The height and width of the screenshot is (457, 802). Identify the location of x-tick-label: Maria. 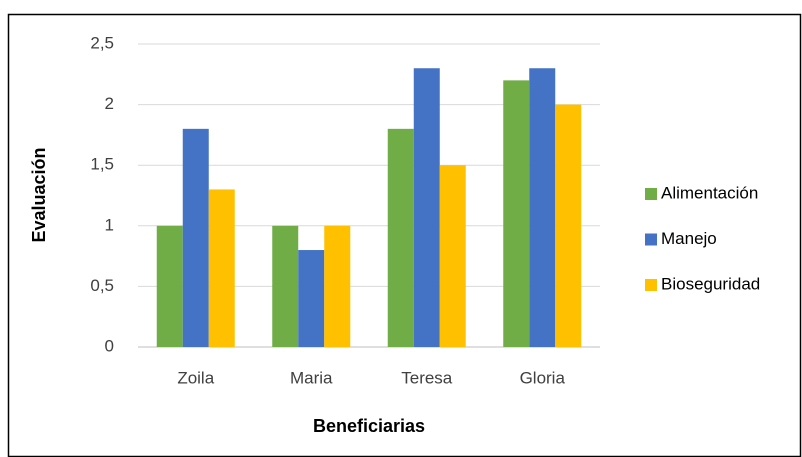
(311, 377).